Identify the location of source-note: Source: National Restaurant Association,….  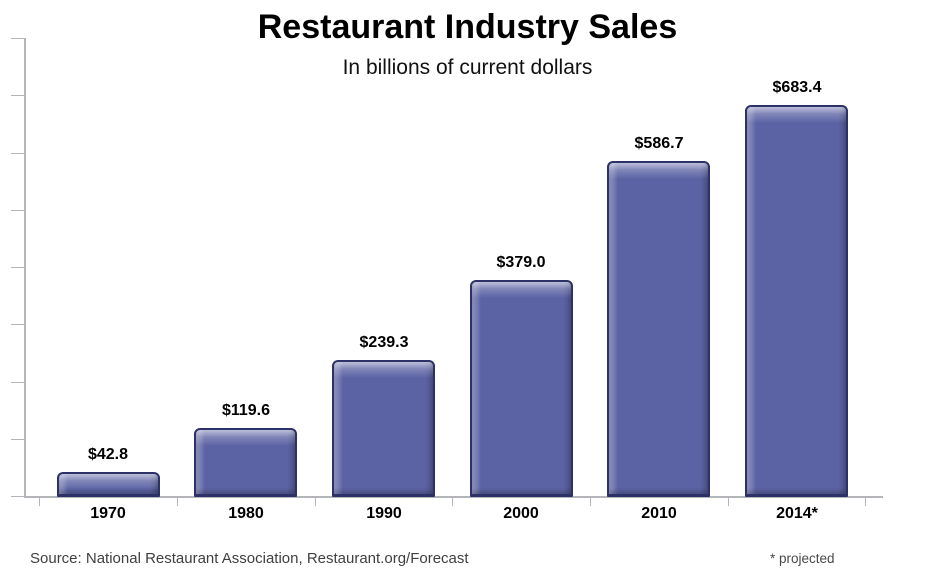
(249, 558).